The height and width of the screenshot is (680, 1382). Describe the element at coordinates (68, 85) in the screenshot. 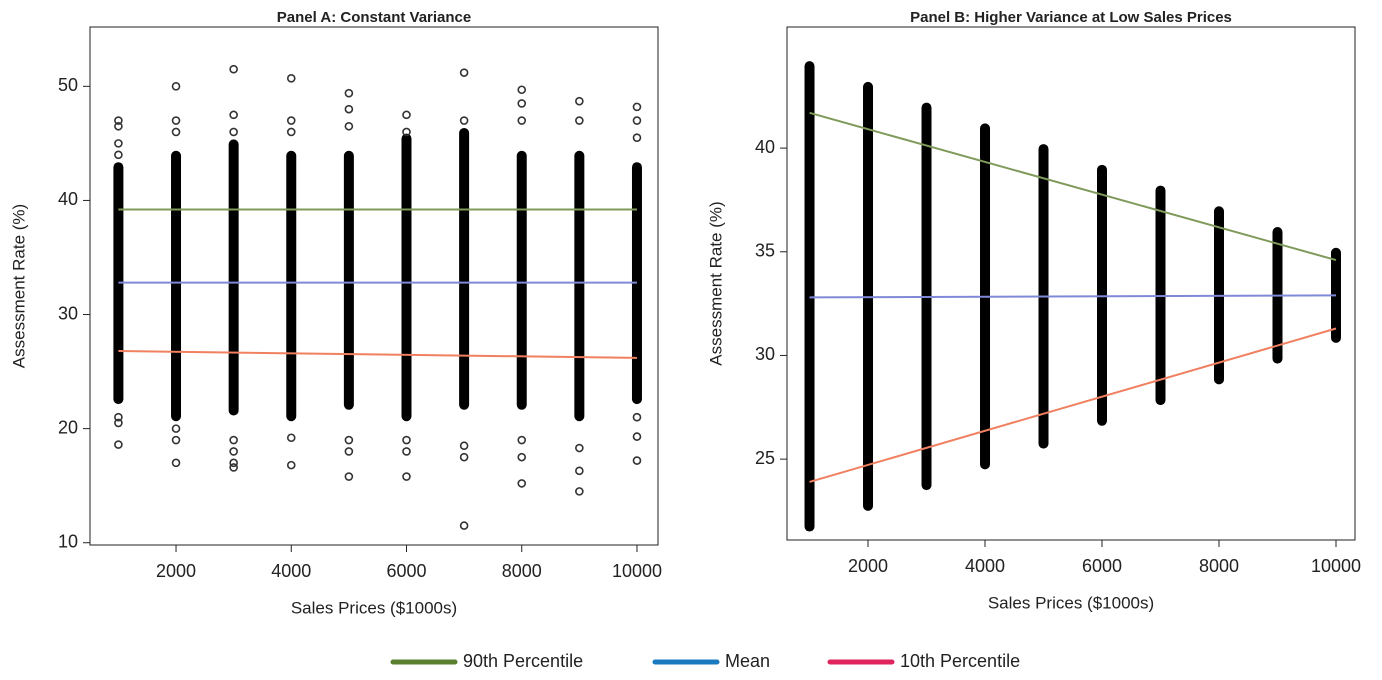

I see `y-tick-label: 50` at that location.